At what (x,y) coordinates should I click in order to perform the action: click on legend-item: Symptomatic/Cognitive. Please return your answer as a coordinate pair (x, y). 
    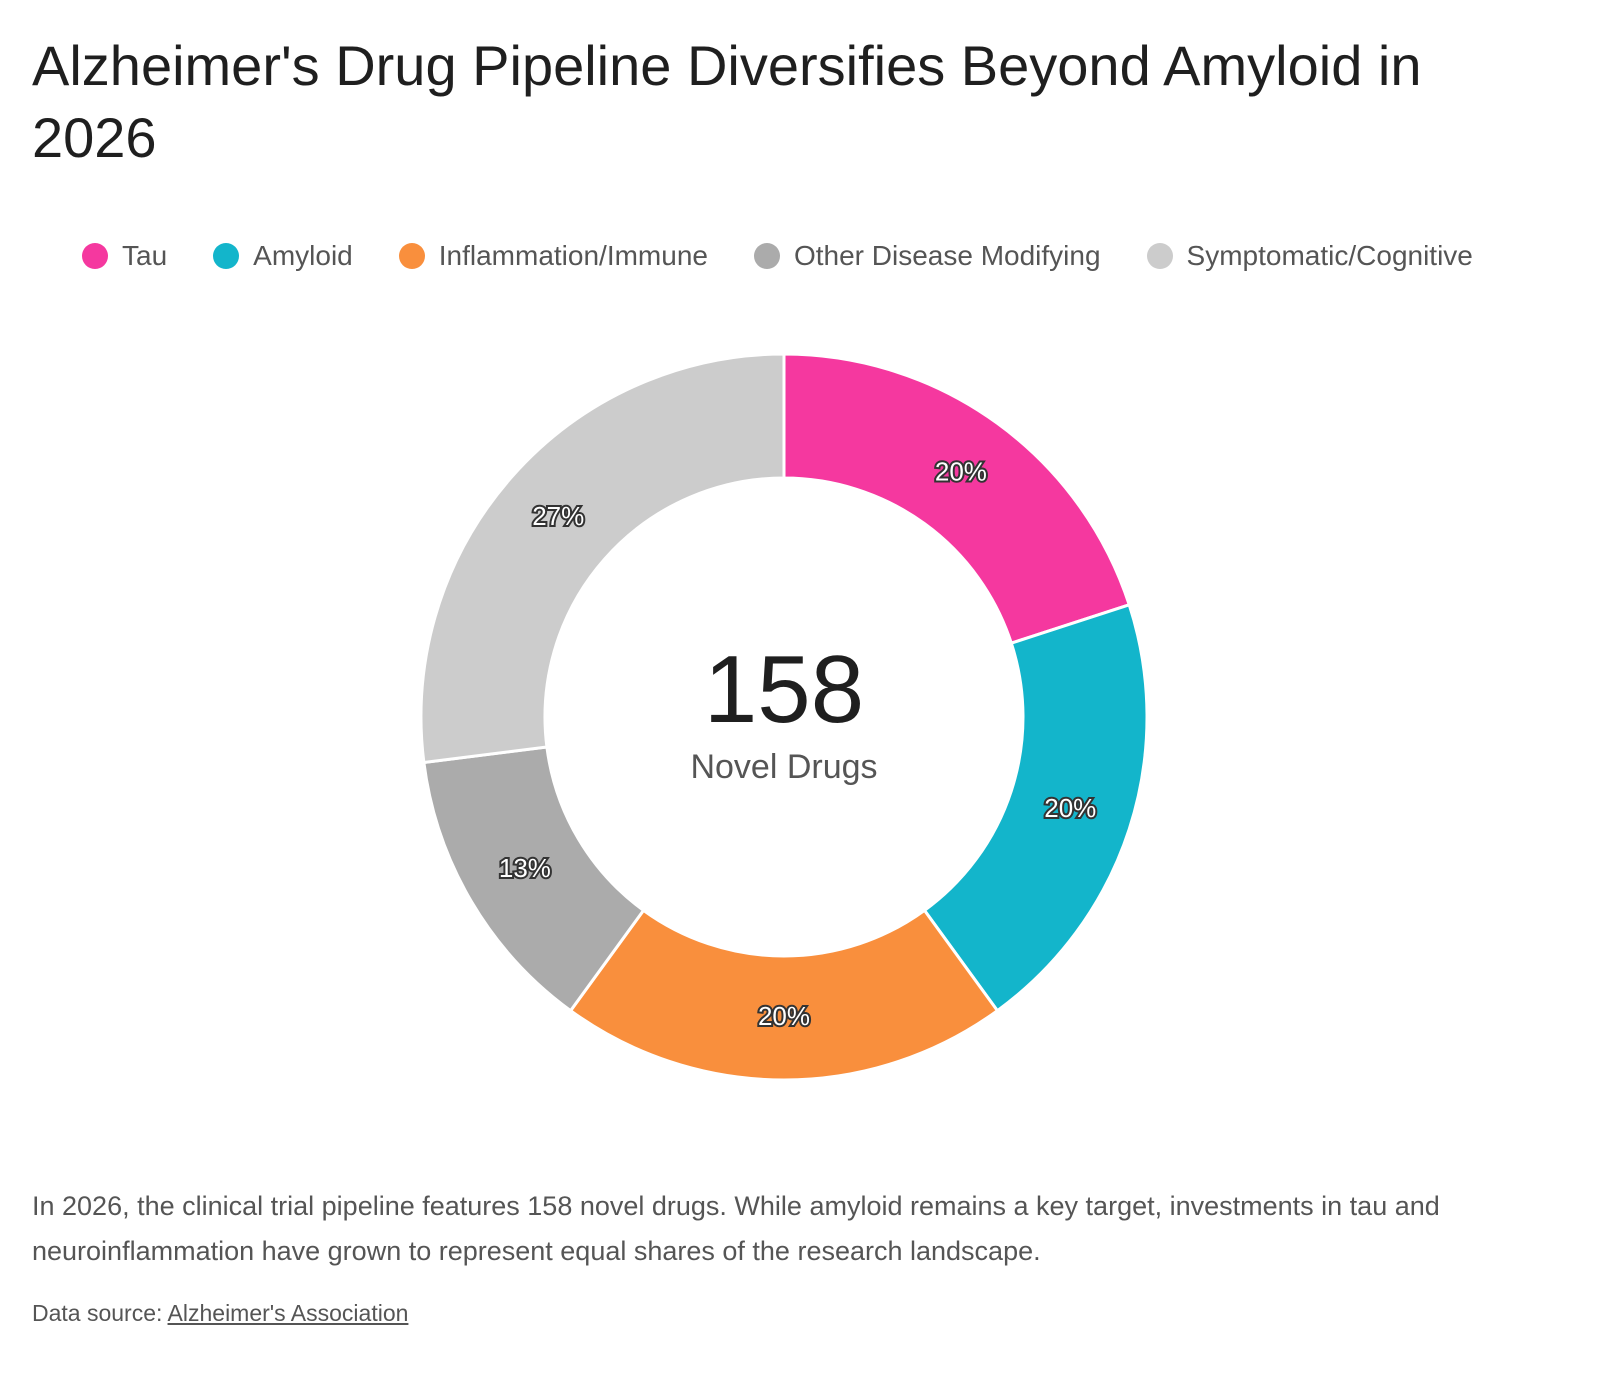
    Looking at the image, I should click on (1309, 256).